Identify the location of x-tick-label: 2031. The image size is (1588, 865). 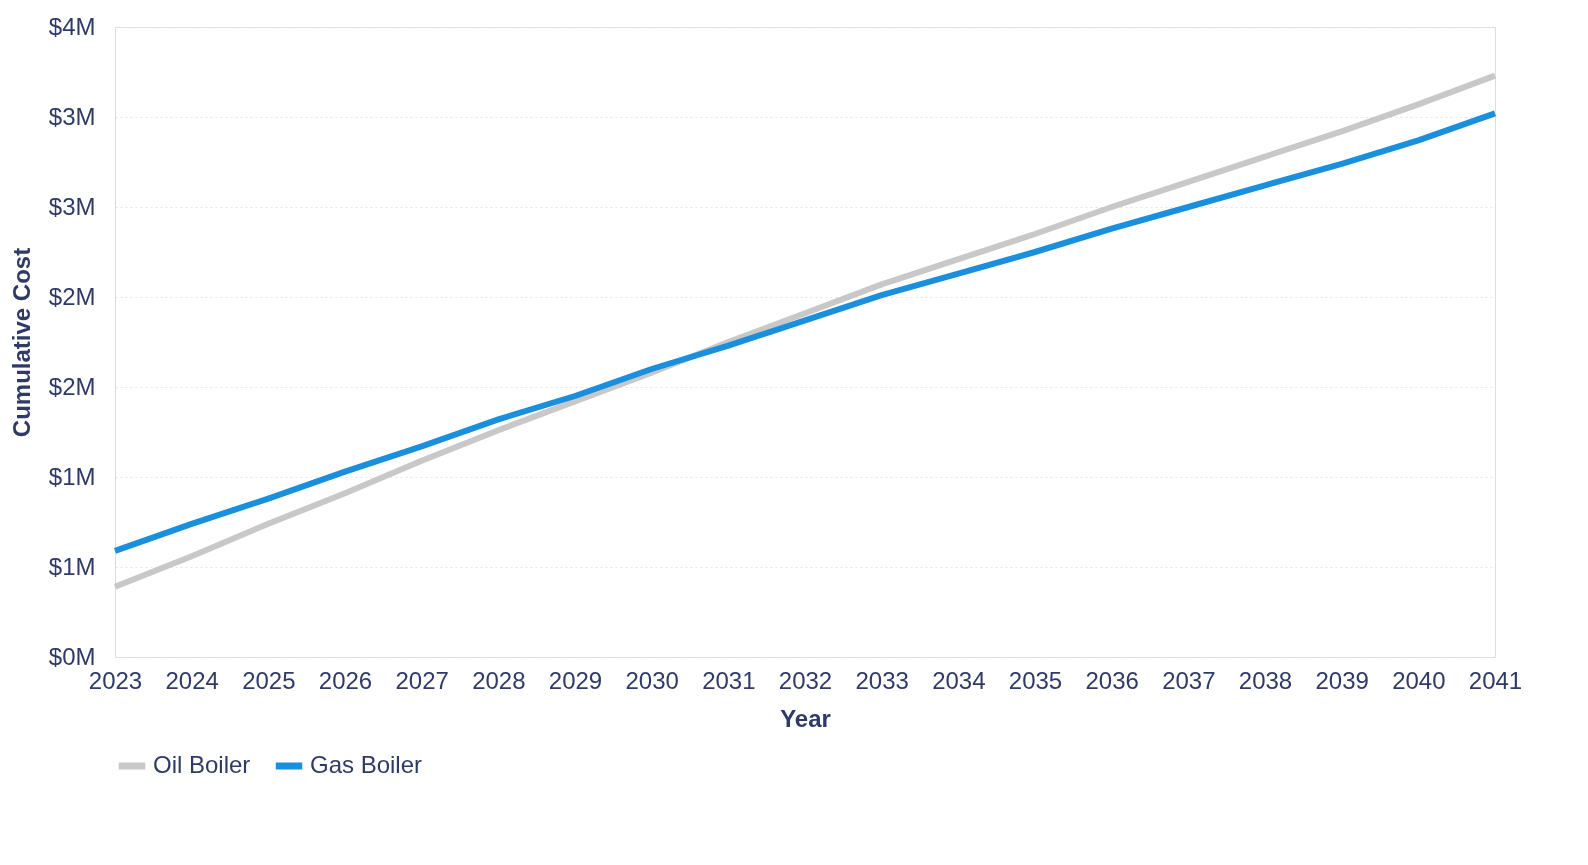
(729, 680).